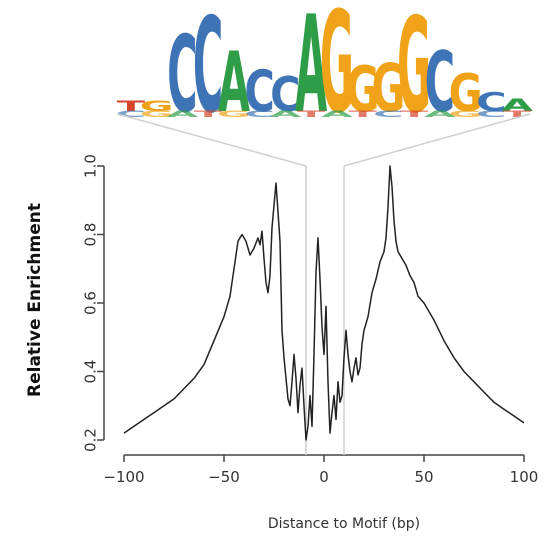  What do you see at coordinates (324, 477) in the screenshot?
I see `x-tick-label: 0` at bounding box center [324, 477].